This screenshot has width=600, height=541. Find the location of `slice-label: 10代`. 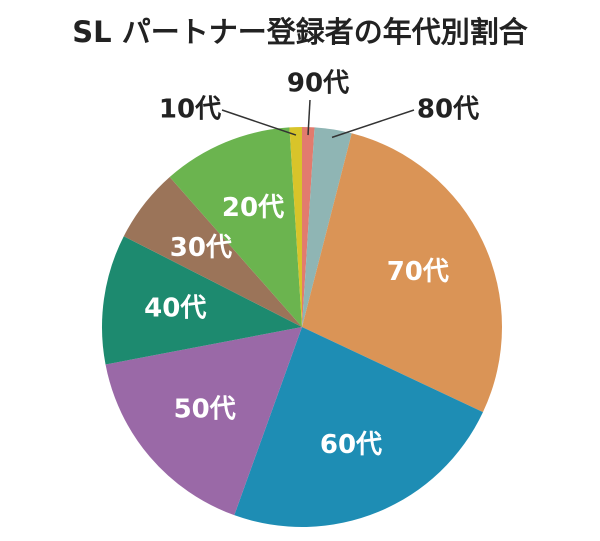

slice-label: 10代 is located at coordinates (190, 110).